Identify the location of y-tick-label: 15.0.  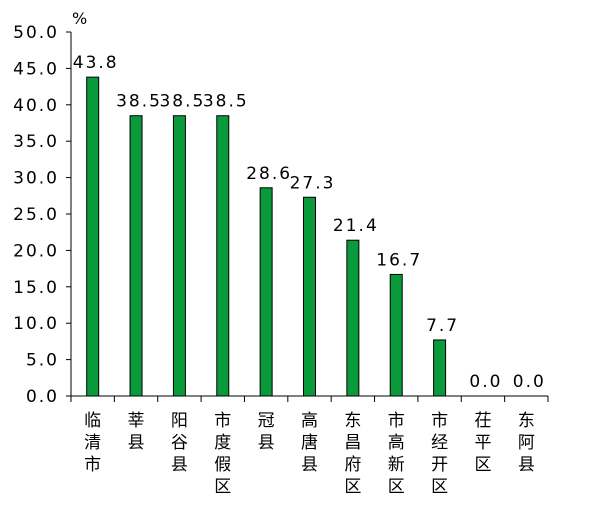
(36, 288).